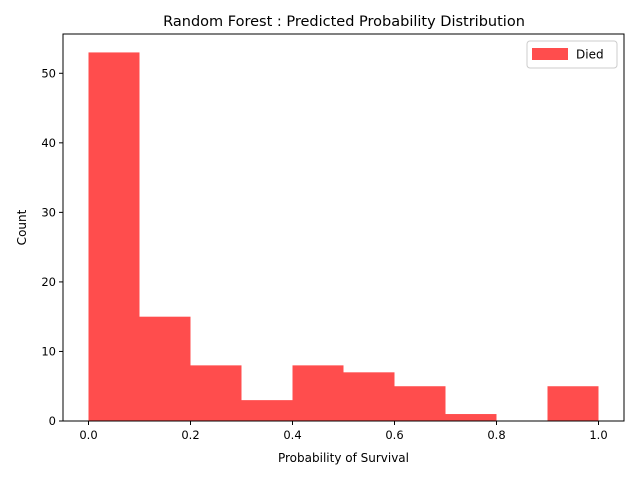 This screenshot has width=640, height=480. Describe the element at coordinates (190, 435) in the screenshot. I see `x-tick-label: 0.2` at that location.